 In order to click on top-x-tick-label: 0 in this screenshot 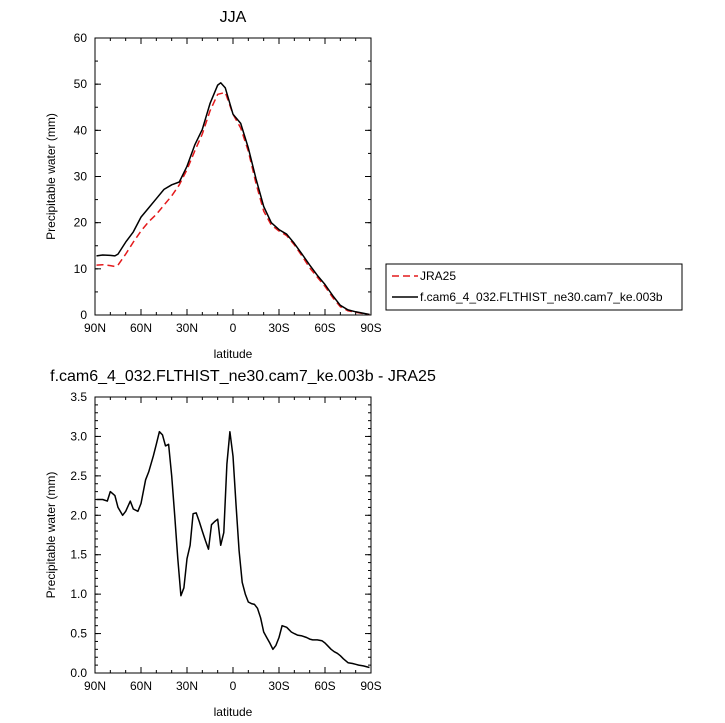, I will do `click(233, 328)`.